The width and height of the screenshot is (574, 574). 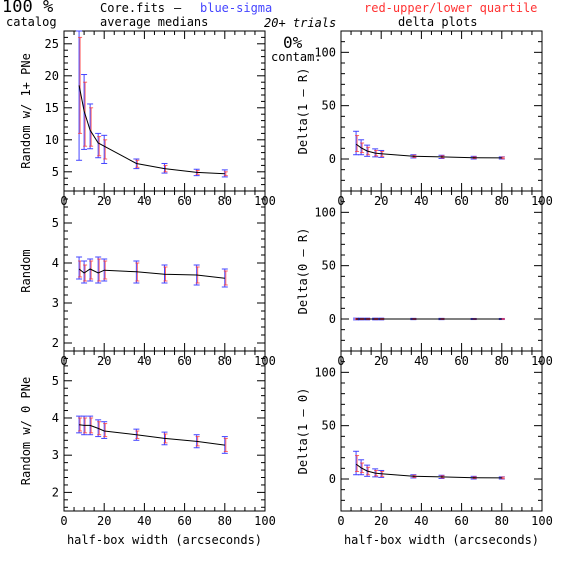 What do you see at coordinates (332, 479) in the screenshot?
I see `chart5-ytick-label: 0` at bounding box center [332, 479].